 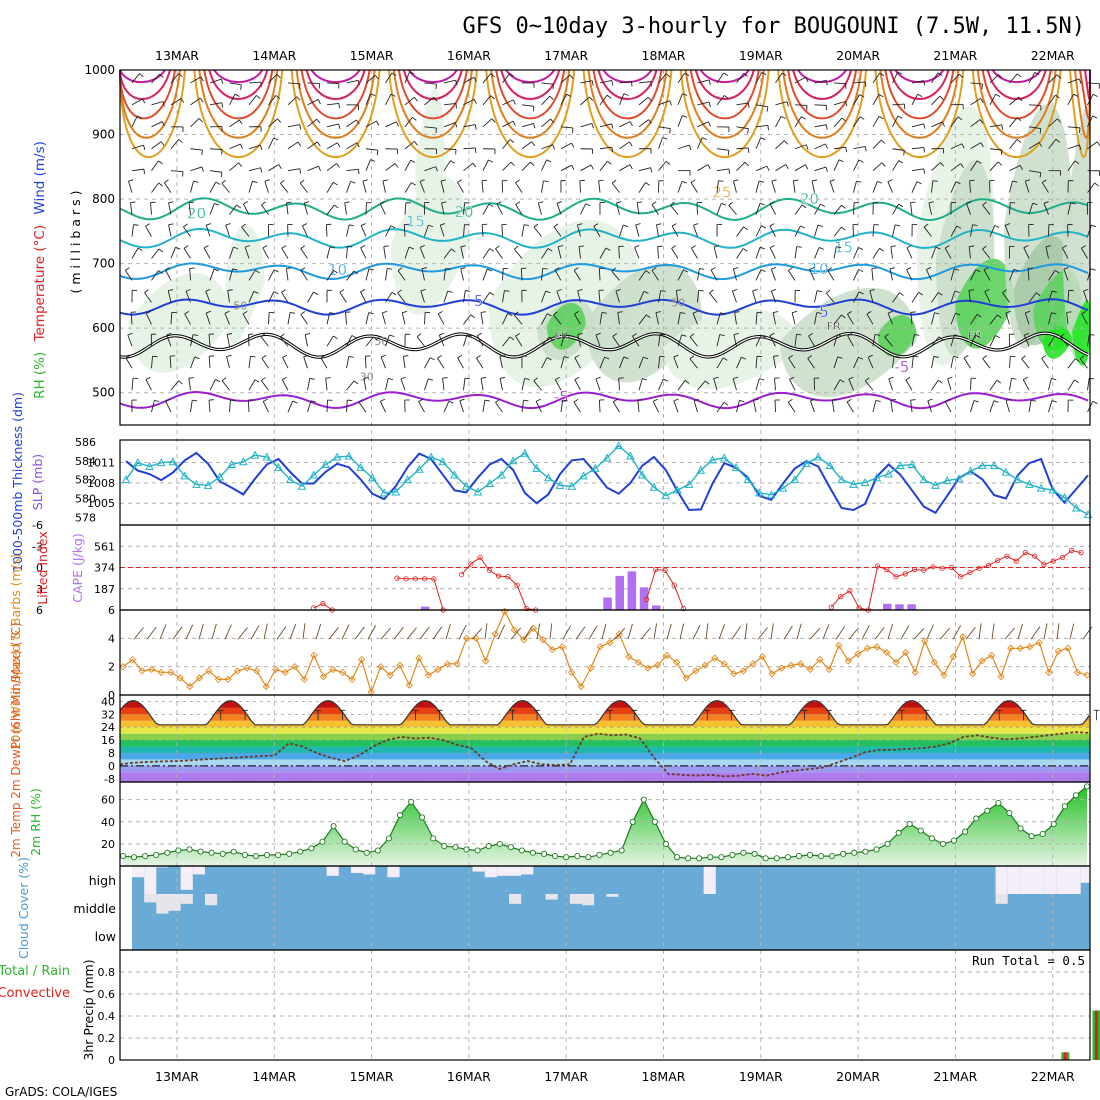 I want to click on thickness-tick-label: 582, so click(x=85, y=480).